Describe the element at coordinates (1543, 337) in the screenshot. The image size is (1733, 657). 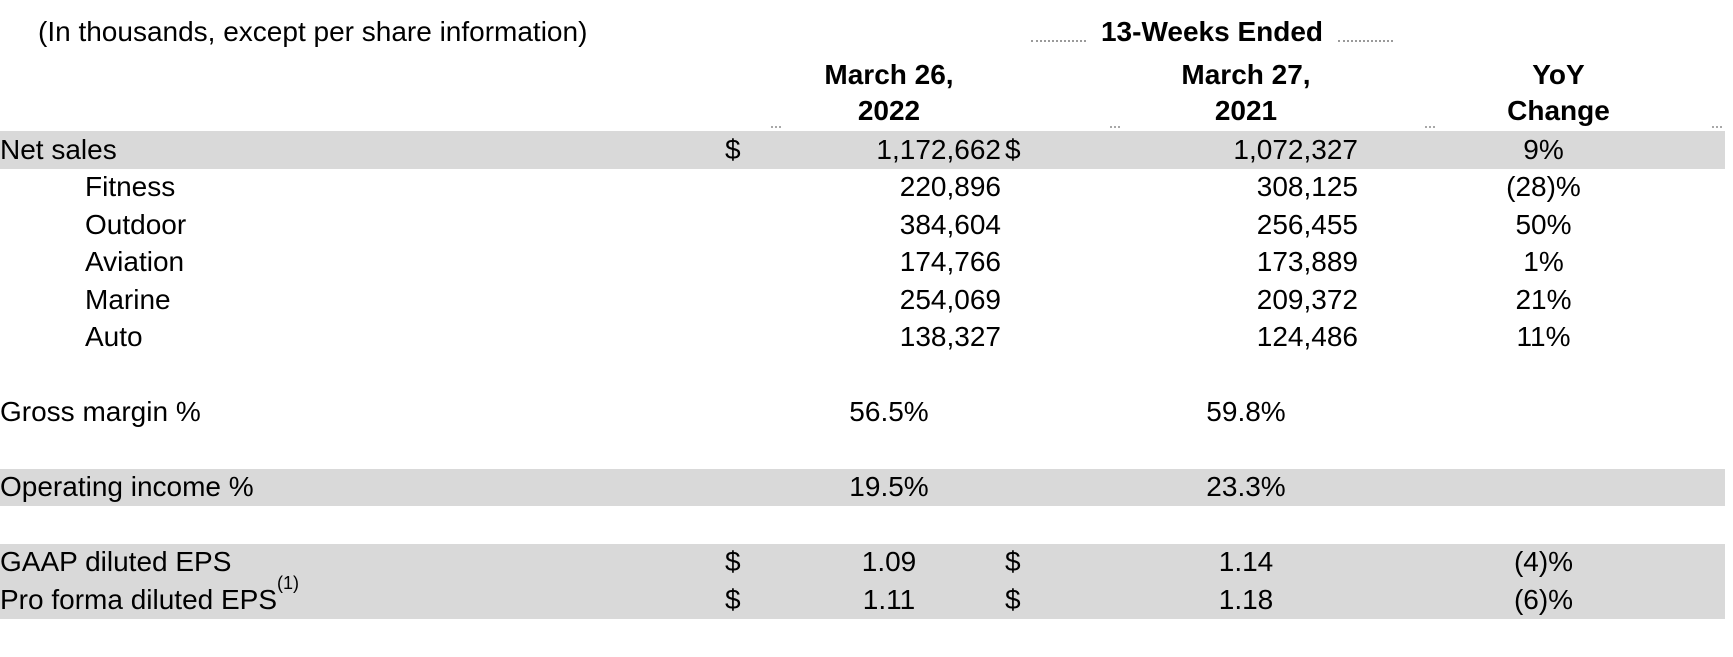
I see `yoy-value: 11%` at that location.